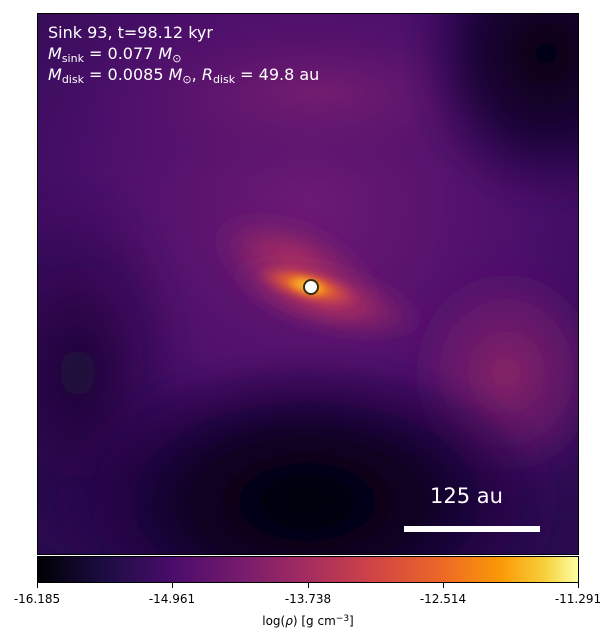  I want to click on msun-symbol: M, so click(165, 53).